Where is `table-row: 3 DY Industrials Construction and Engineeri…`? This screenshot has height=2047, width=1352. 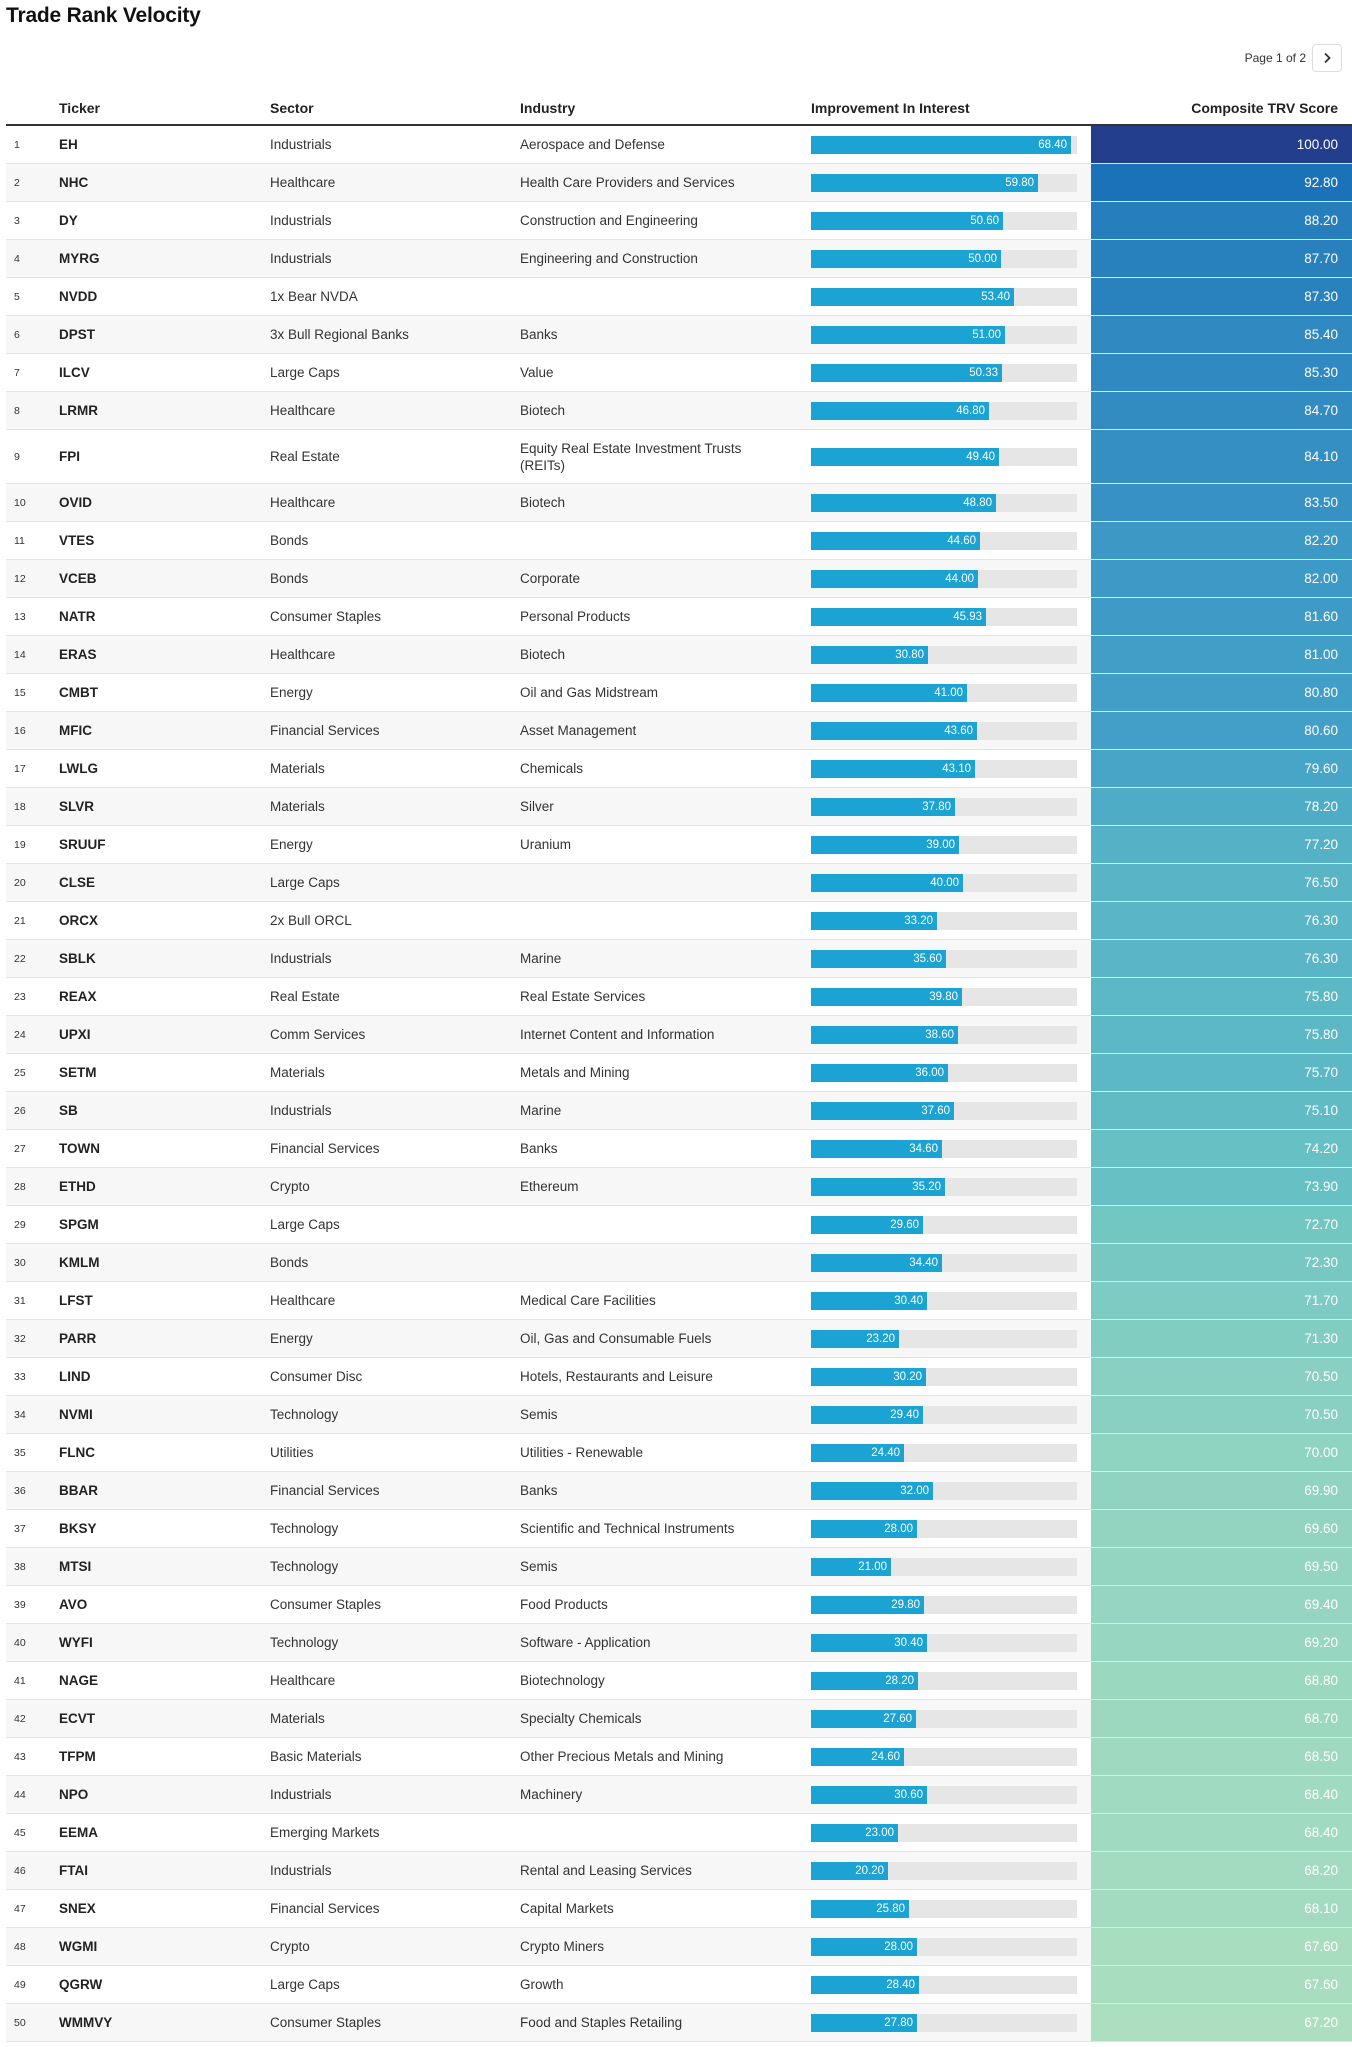 table-row: 3 DY Industrials Construction and Engineeri… is located at coordinates (679, 221).